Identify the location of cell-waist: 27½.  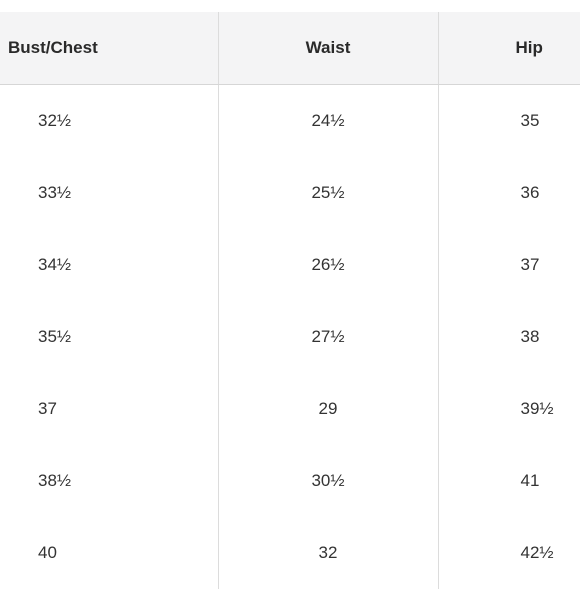
(328, 337).